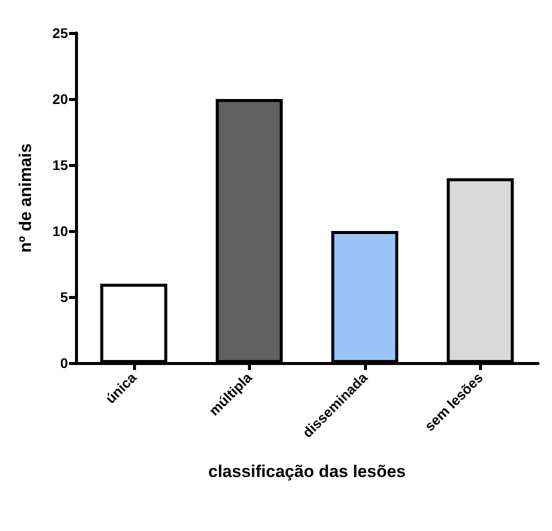 This screenshot has width=552, height=531. I want to click on y-tick-label: 5, so click(64, 297).